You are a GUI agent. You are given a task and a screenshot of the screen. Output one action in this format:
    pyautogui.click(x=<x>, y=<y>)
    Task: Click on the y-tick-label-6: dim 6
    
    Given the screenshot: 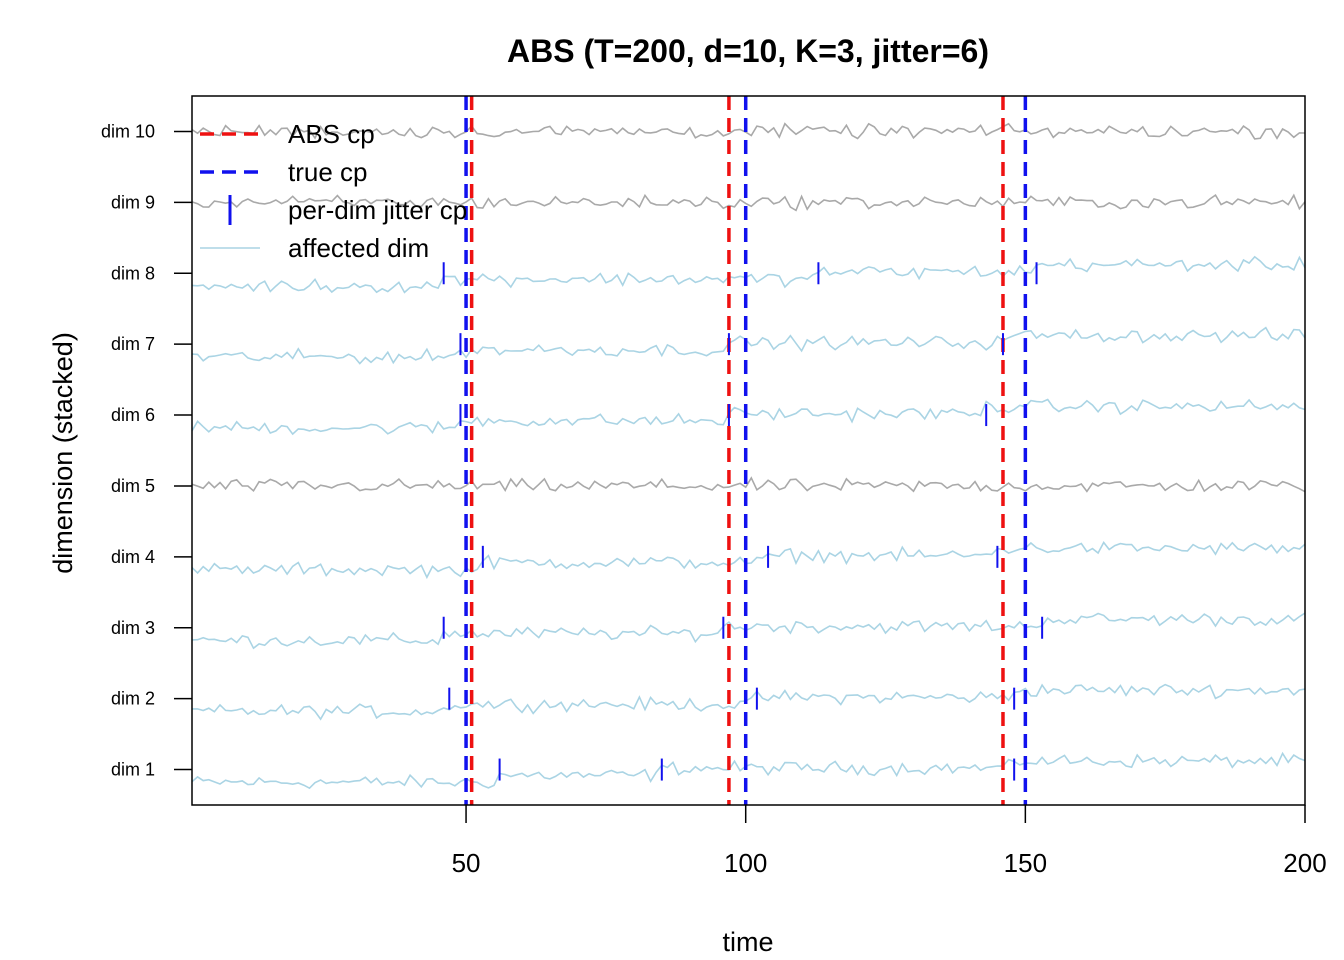 What is the action you would take?
    pyautogui.click(x=133, y=415)
    